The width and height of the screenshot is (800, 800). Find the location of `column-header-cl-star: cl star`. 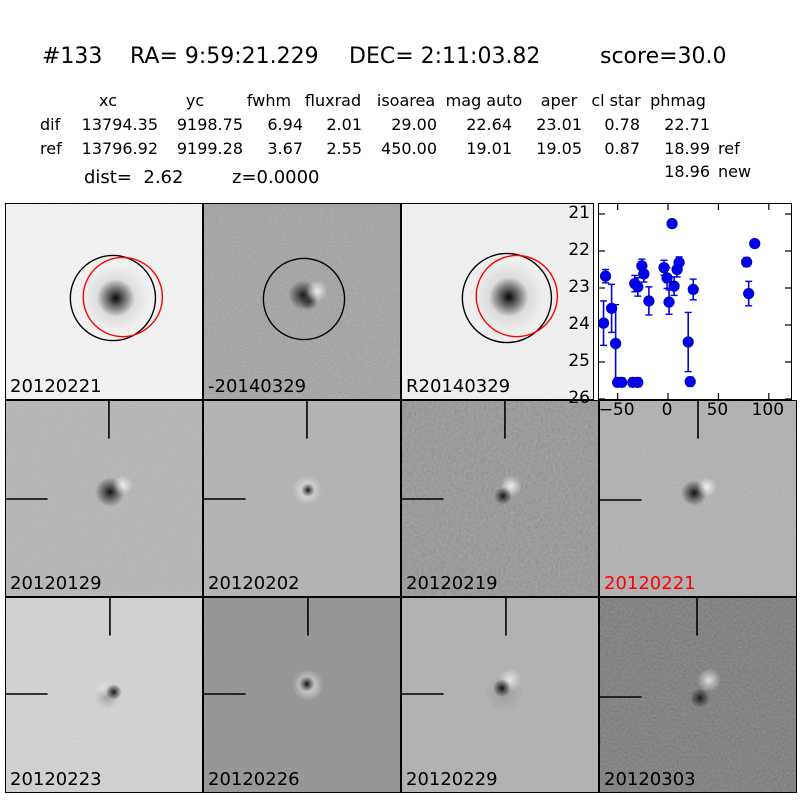

column-header-cl-star: cl star is located at coordinates (616, 100).